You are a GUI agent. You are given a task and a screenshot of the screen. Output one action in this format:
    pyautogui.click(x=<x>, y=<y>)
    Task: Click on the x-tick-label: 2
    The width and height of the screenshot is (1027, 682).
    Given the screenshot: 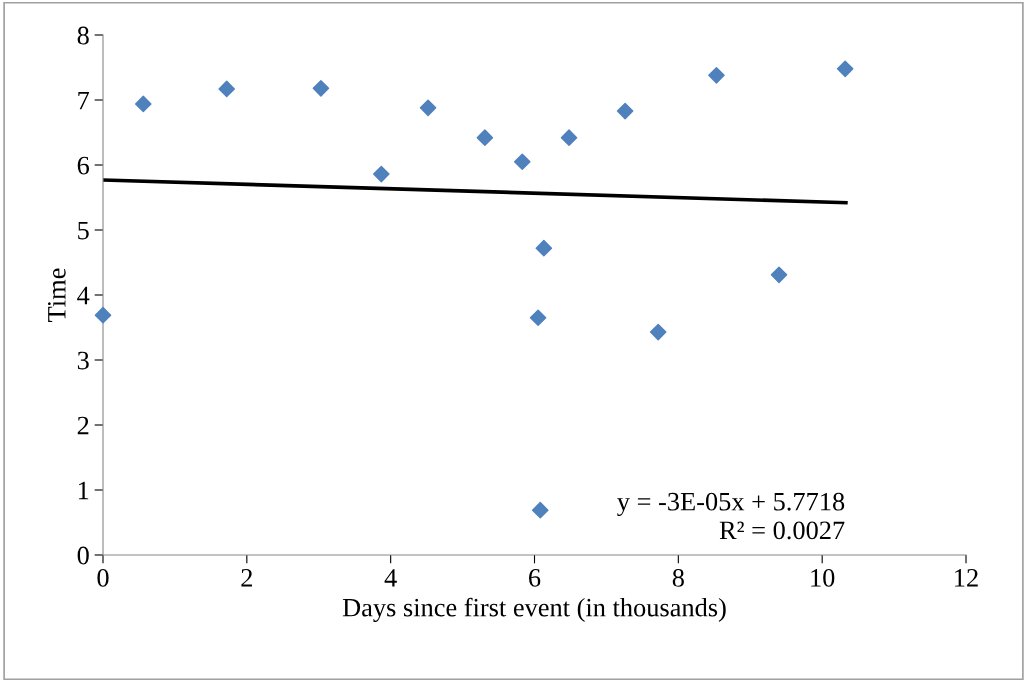 What is the action you would take?
    pyautogui.click(x=246, y=578)
    